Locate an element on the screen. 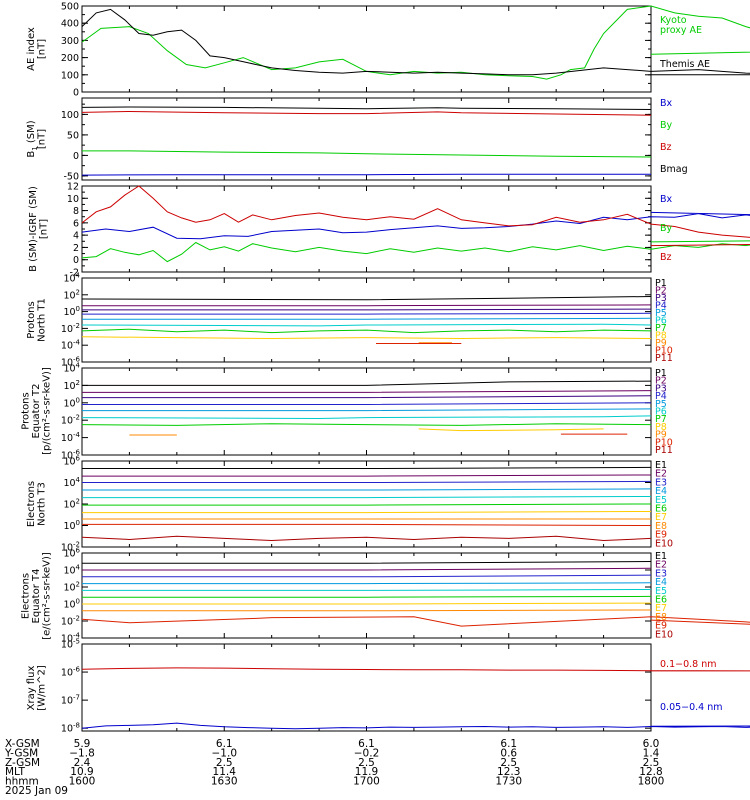 The width and height of the screenshot is (750, 800). legend-label: P3 is located at coordinates (661, 388).